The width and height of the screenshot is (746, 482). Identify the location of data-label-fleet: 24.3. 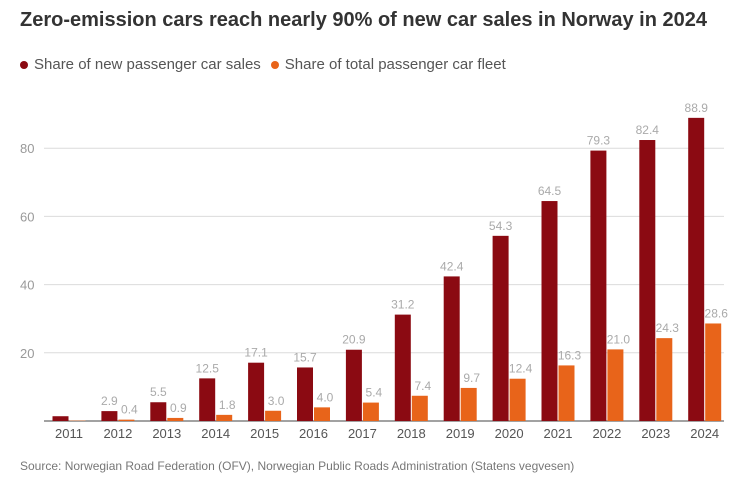
(668, 328).